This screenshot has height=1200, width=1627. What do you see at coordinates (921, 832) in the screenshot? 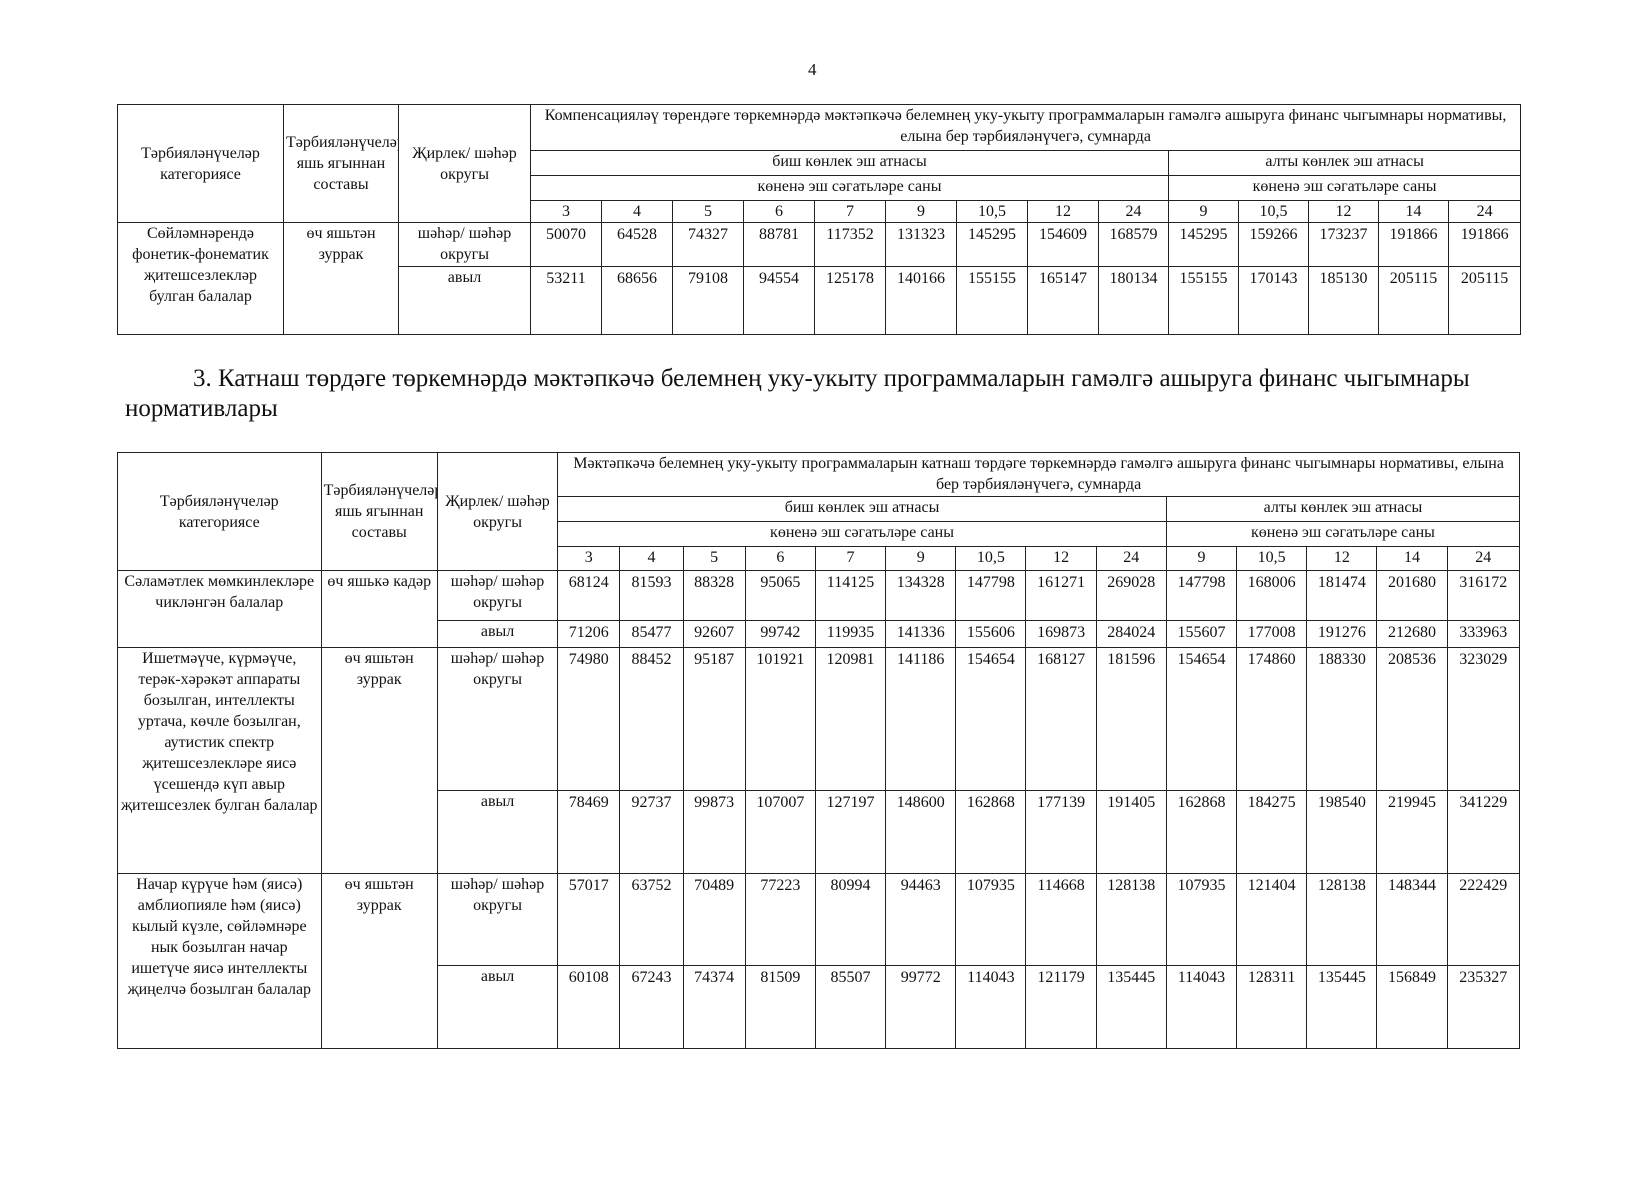
I see `value-cell: 148600` at bounding box center [921, 832].